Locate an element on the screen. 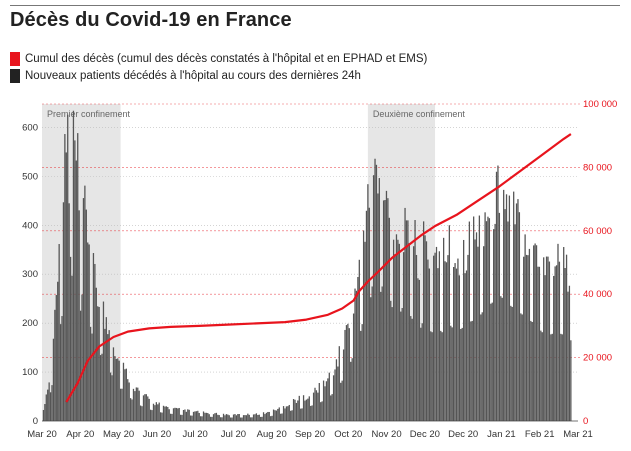 This screenshot has width=631, height=451. legend-swatch-dark is located at coordinates (15, 76).